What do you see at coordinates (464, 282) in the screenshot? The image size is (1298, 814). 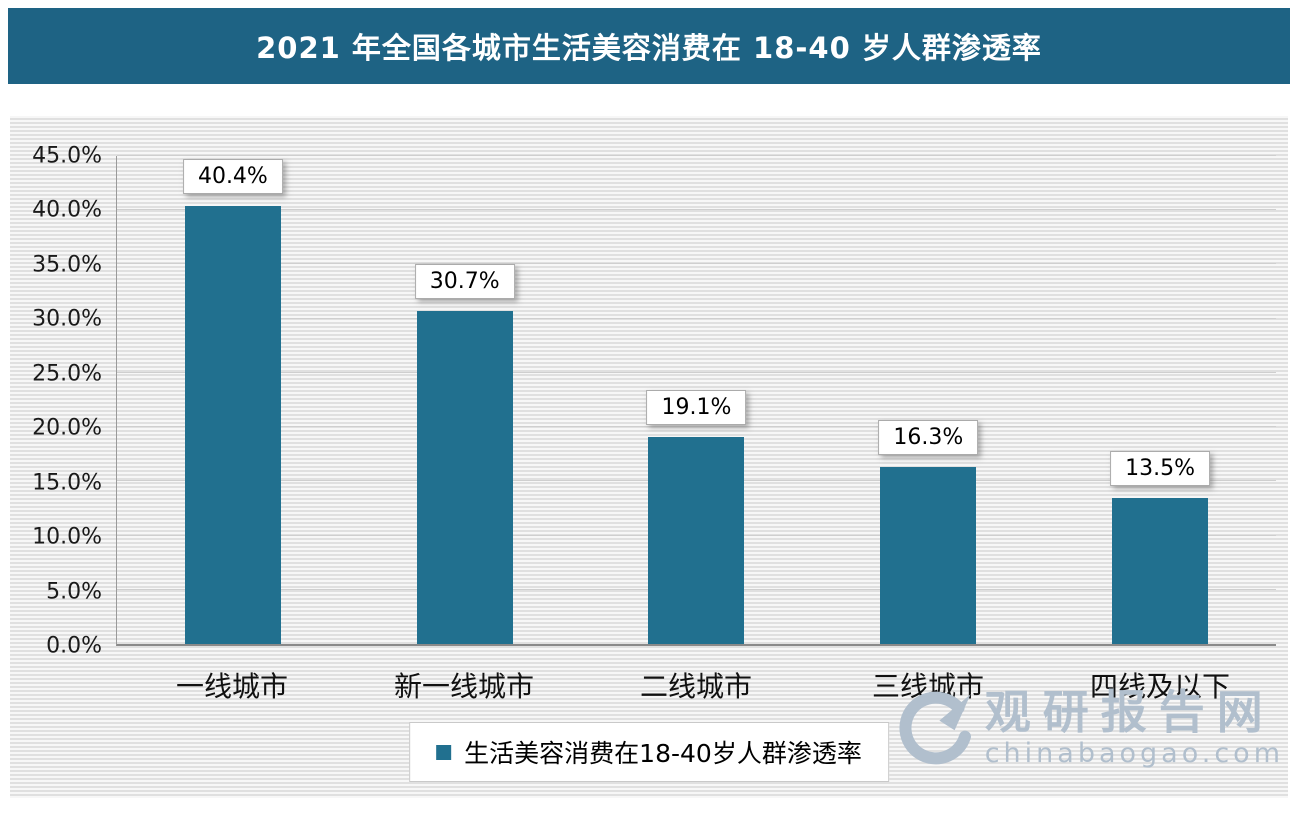 I see `value-label: 30.7%` at bounding box center [464, 282].